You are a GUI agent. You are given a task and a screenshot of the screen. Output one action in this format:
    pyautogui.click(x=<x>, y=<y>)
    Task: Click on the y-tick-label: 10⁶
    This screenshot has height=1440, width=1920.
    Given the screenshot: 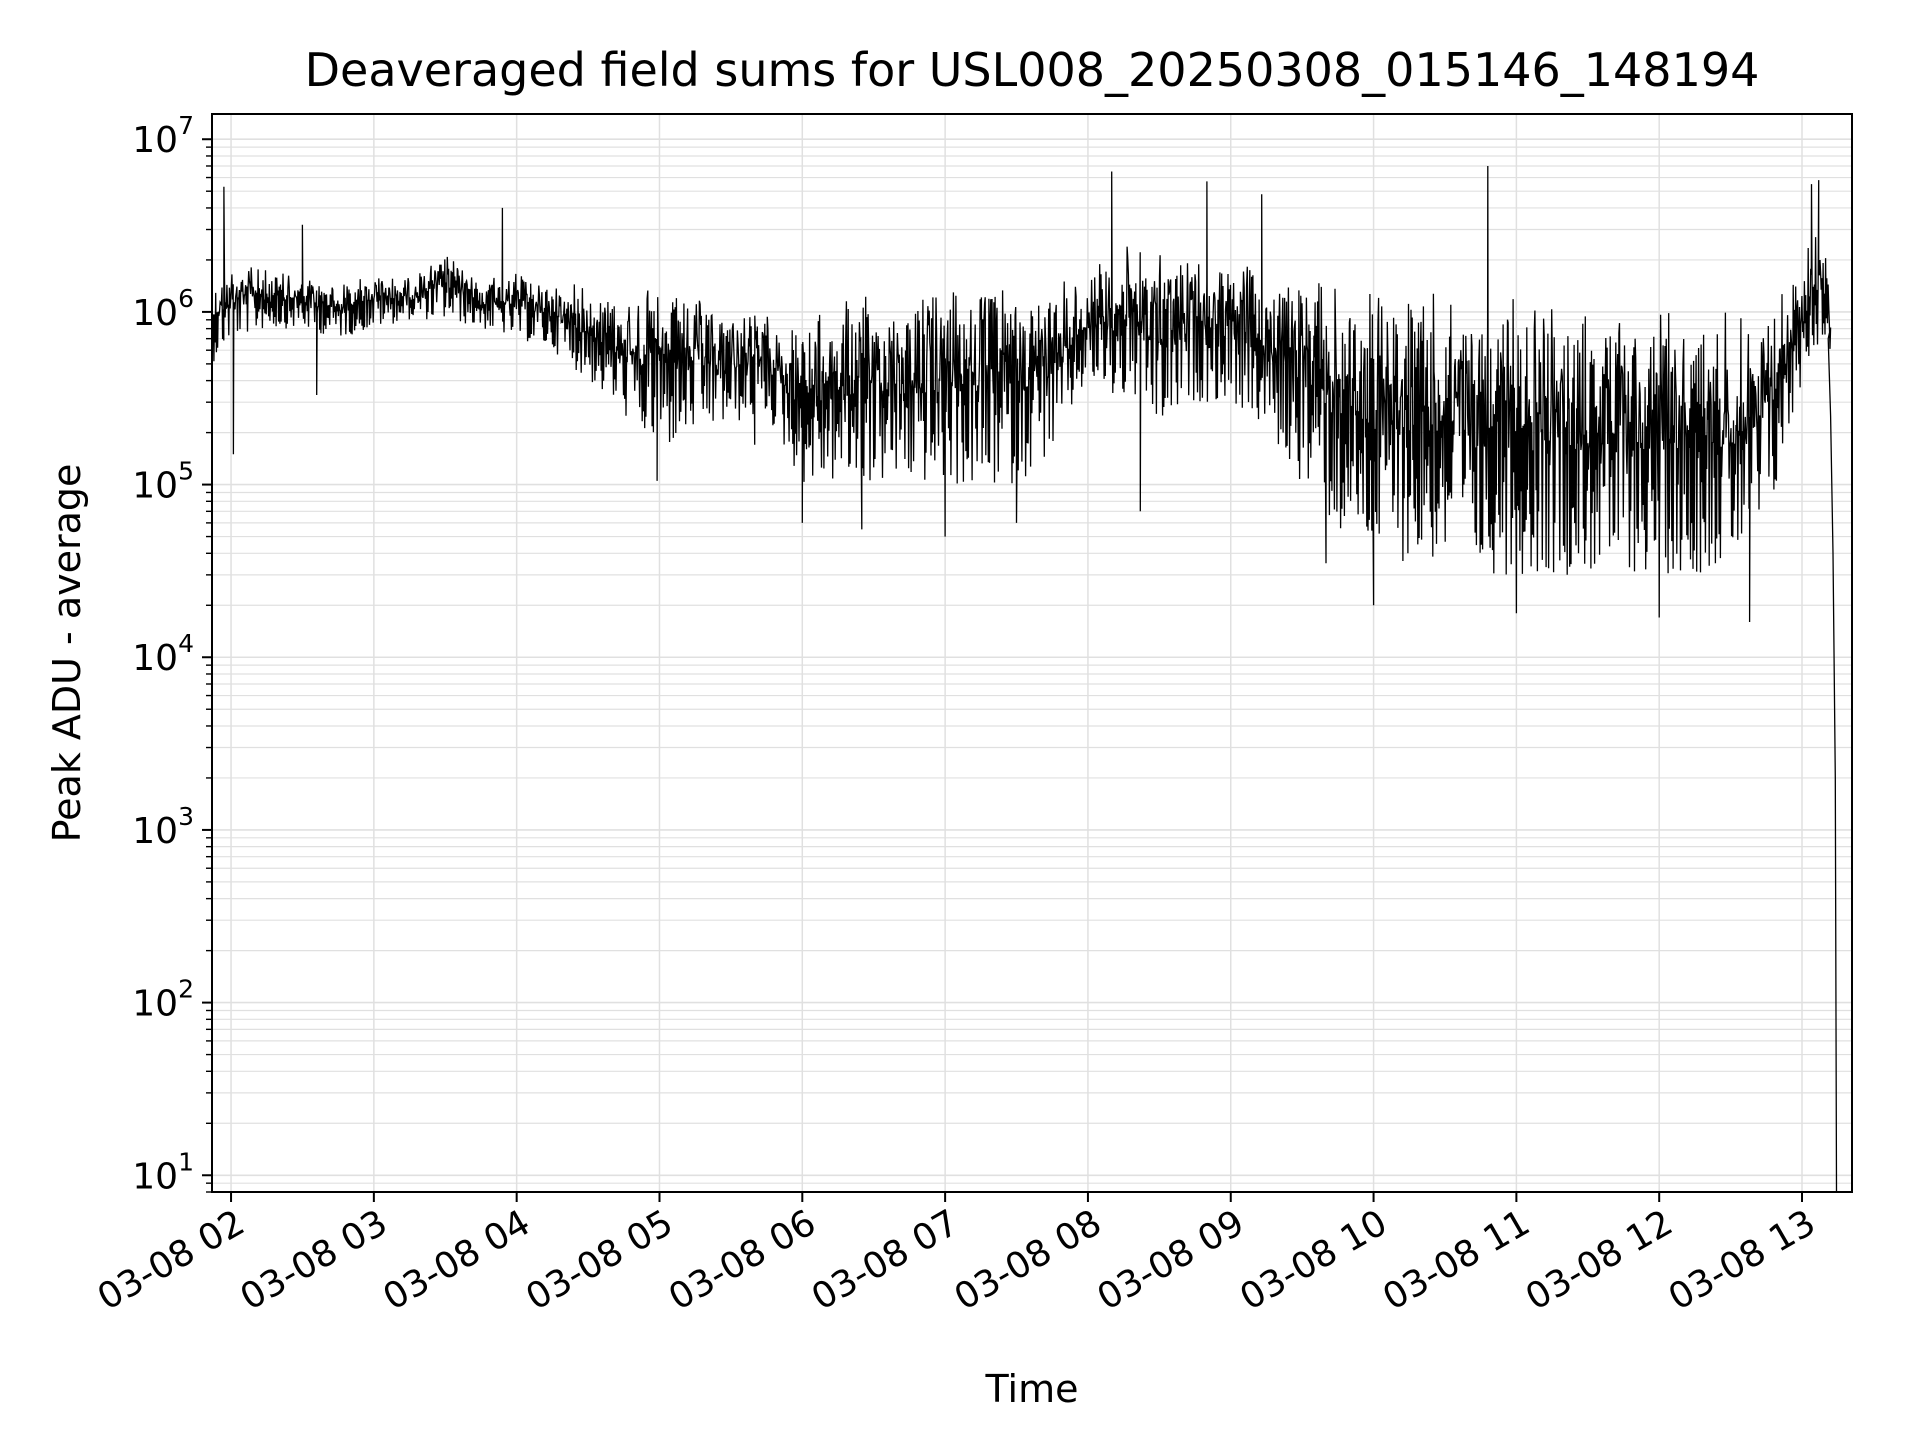 What is the action you would take?
    pyautogui.click(x=163, y=309)
    